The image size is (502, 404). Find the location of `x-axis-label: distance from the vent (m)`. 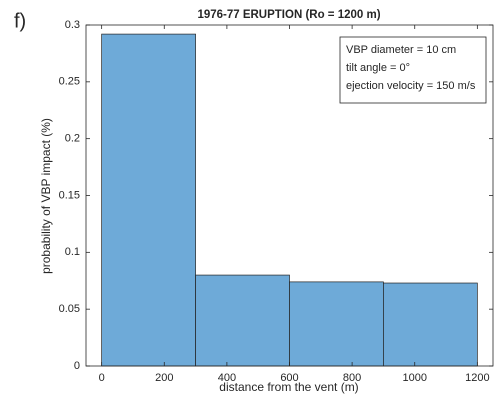

x-axis-label: distance from the vent (m) is located at coordinates (288, 387).